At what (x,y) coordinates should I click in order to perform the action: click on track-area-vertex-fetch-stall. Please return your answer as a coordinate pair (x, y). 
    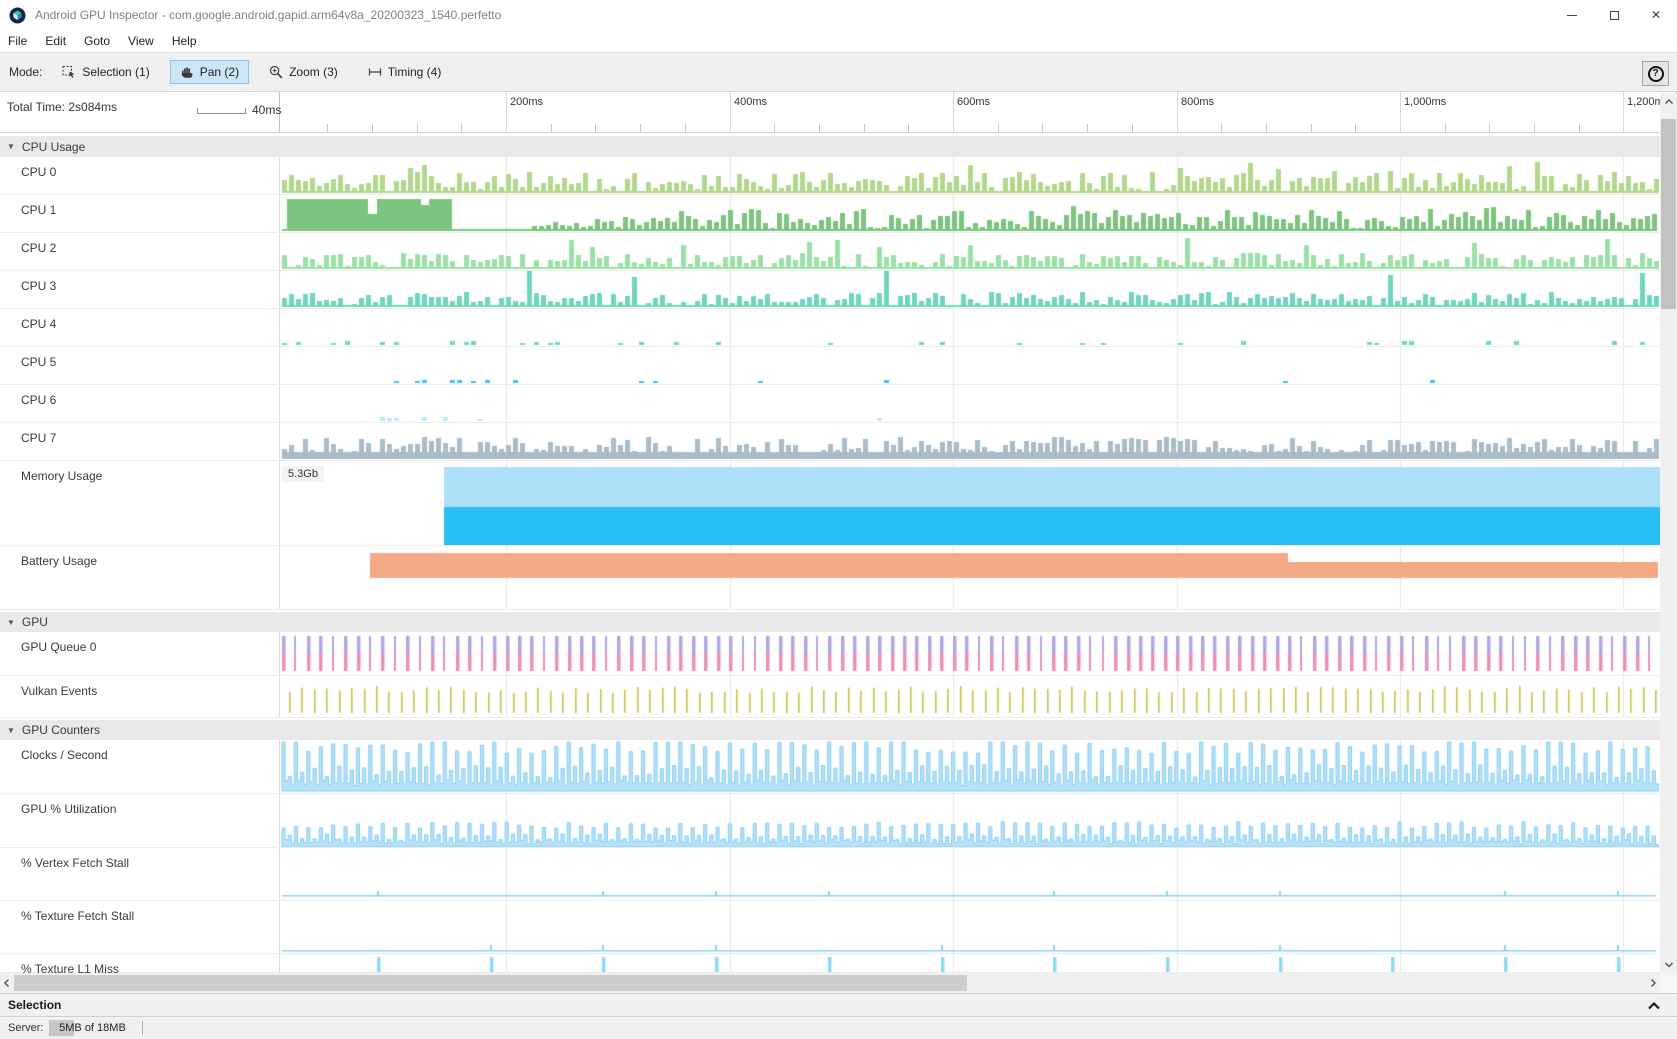
    Looking at the image, I should click on (970, 874).